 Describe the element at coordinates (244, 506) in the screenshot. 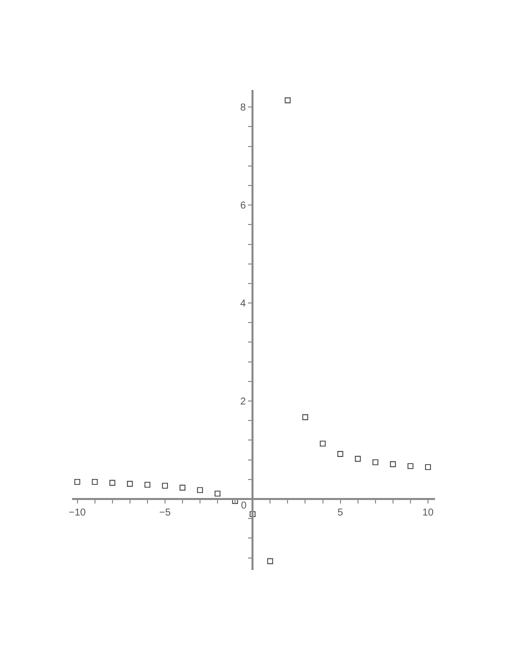

I see `y-tick-label: 0` at that location.